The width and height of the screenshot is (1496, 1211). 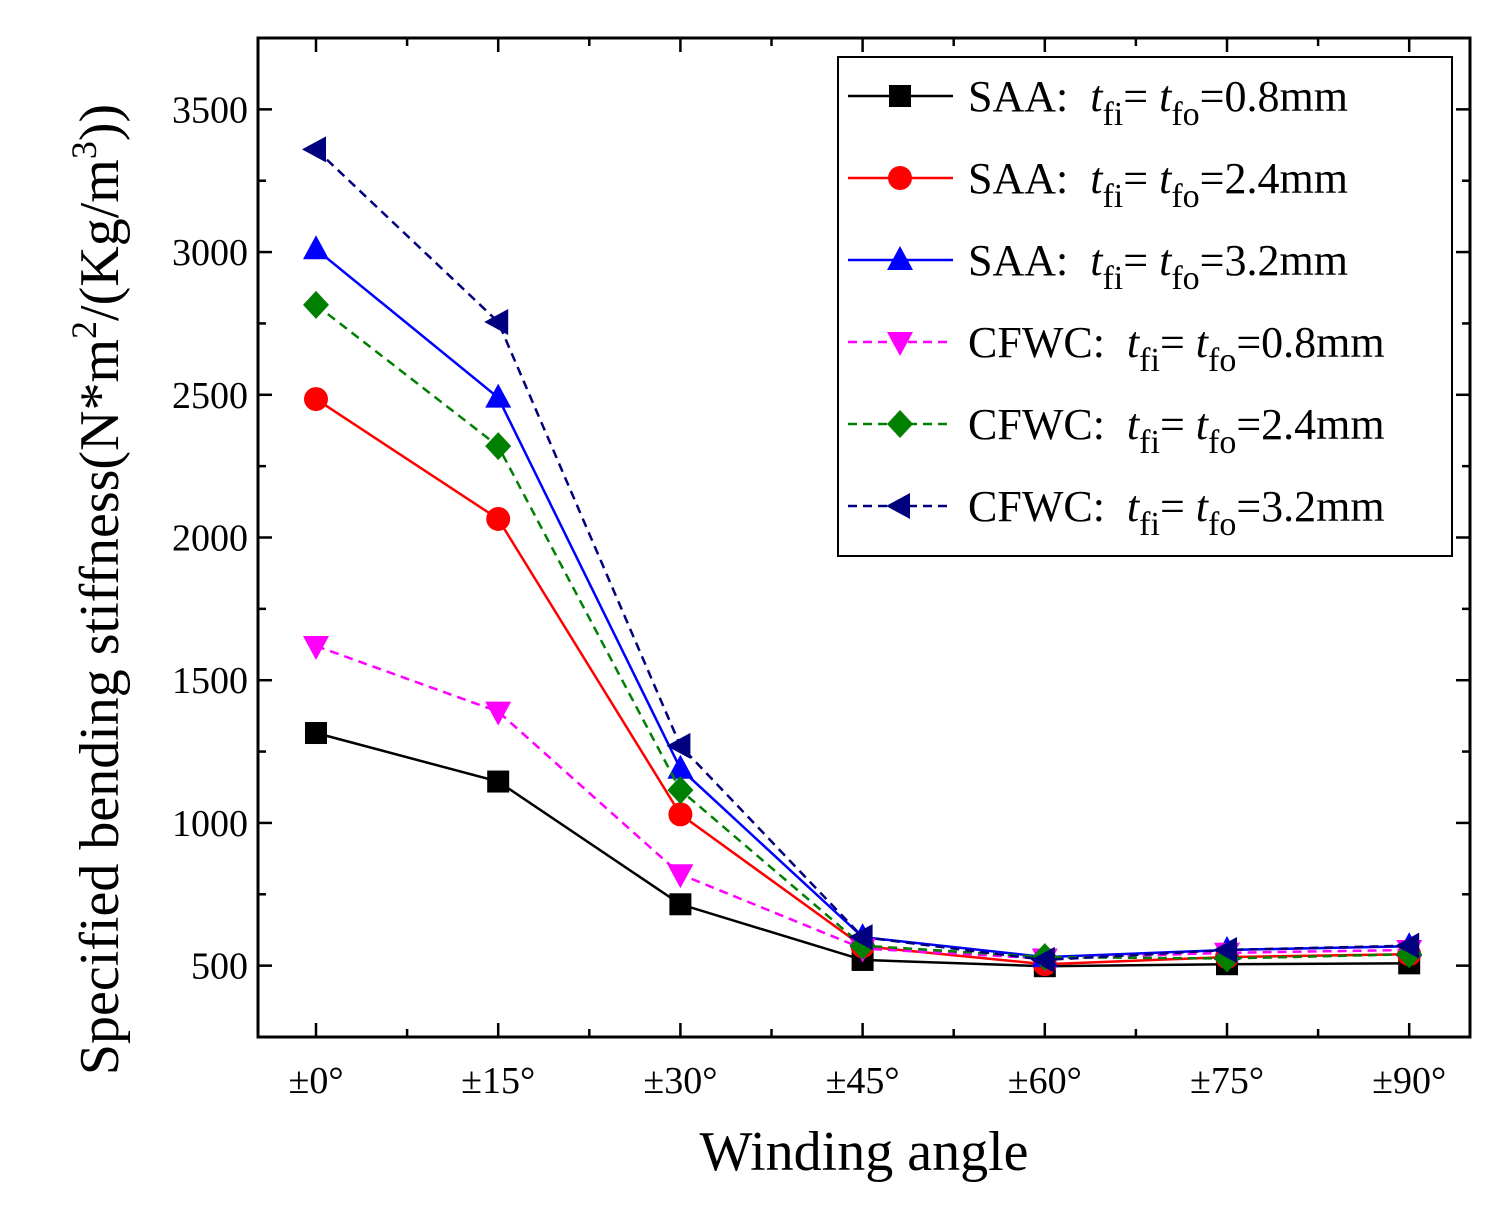 I want to click on legend-entry: SAA: tfi= tfo=2.4mm, so click(x=1098, y=184).